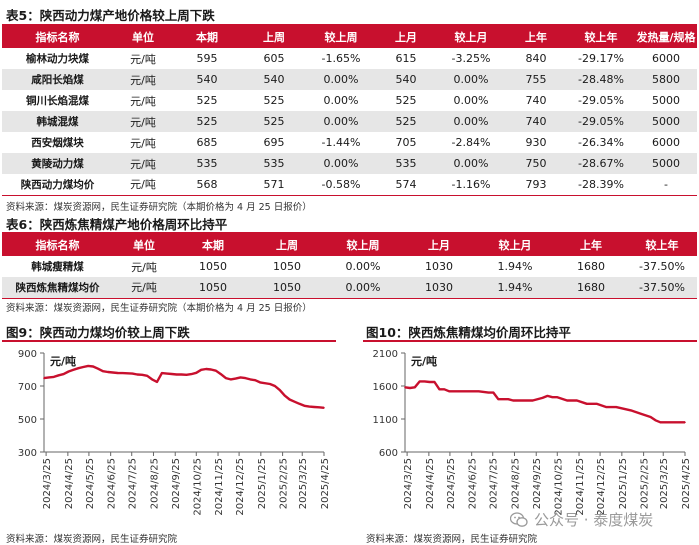  What do you see at coordinates (349, 245) in the screenshot?
I see `table6-header-row: 指标名称 单位 本期 上周 较上周 上月 较上月 上年 较上年` at bounding box center [349, 245].